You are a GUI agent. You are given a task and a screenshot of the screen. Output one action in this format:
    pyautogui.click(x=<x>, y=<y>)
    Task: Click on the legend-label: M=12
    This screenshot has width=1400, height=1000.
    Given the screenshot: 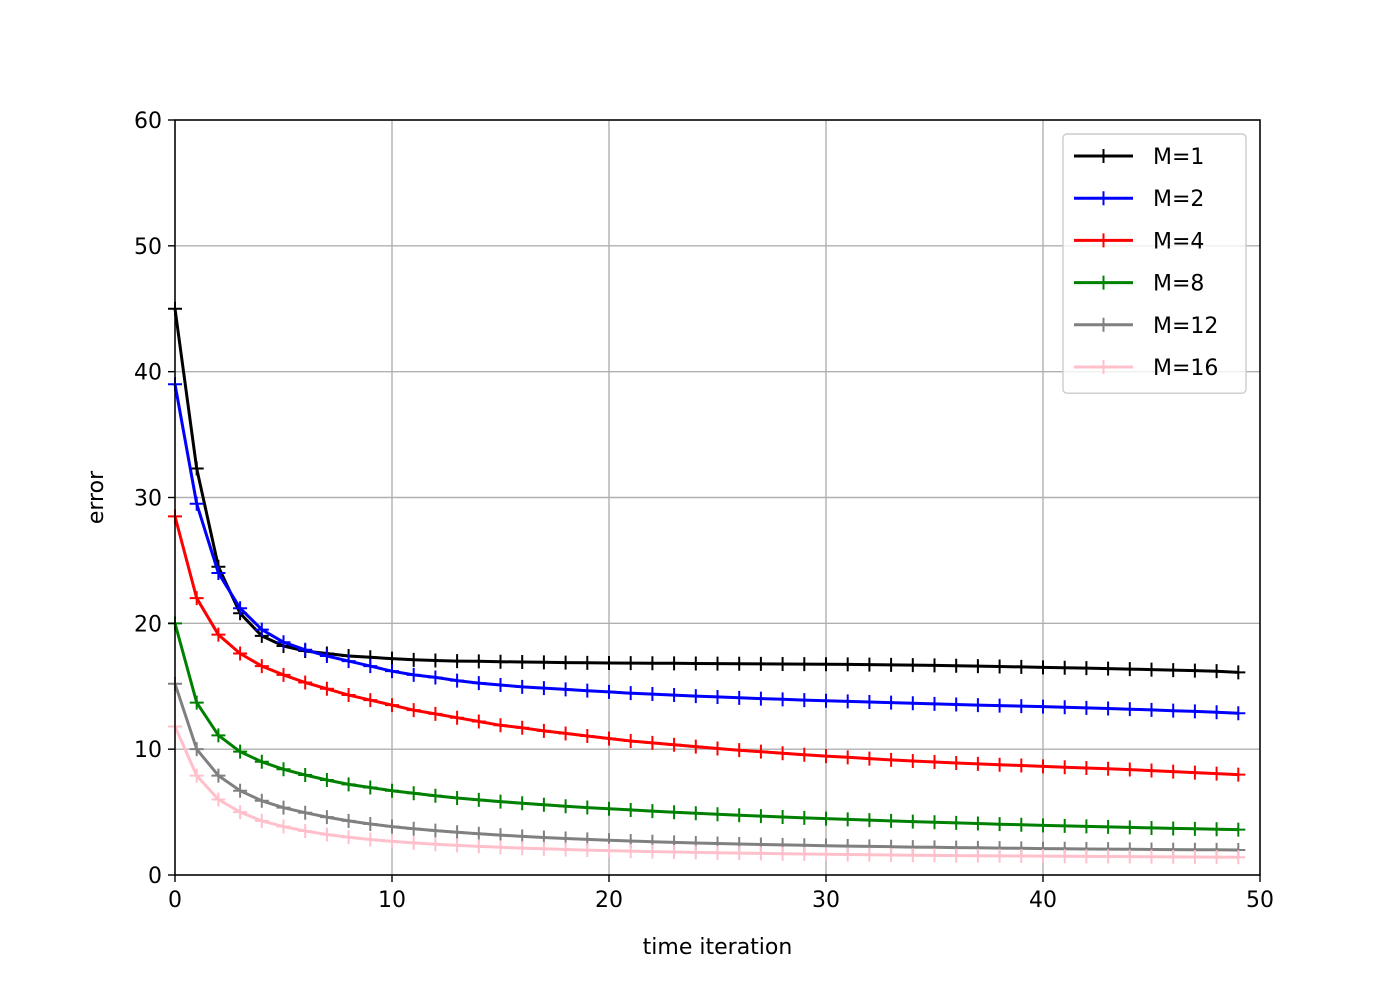 What is the action you would take?
    pyautogui.click(x=1185, y=326)
    